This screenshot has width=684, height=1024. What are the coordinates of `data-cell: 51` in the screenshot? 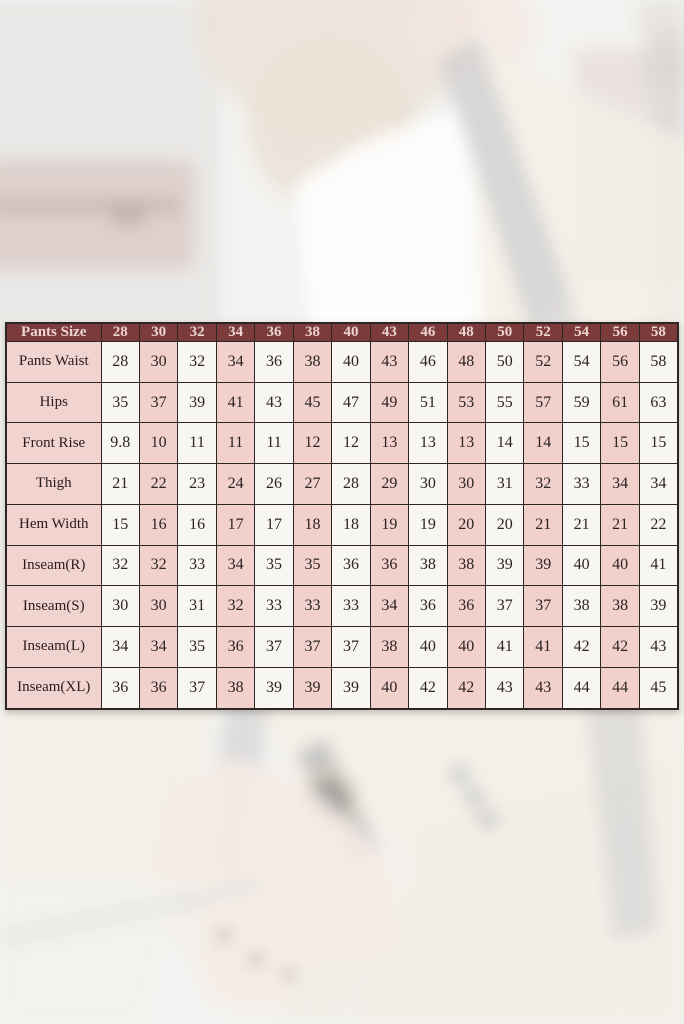 It's located at (428, 402).